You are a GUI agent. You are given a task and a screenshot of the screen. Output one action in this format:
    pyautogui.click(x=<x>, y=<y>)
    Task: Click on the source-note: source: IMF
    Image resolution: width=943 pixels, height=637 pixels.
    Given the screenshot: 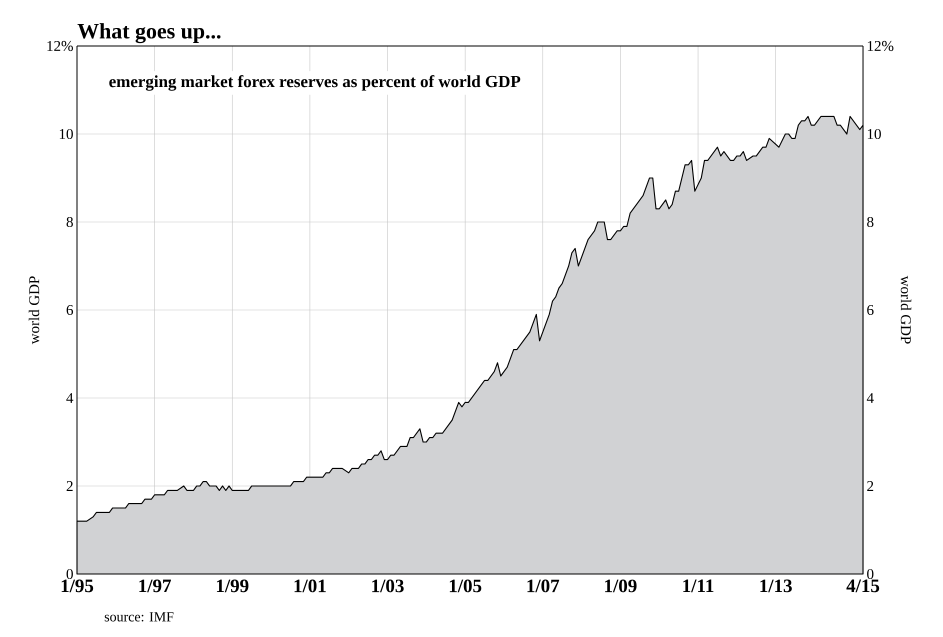 What is the action you would take?
    pyautogui.click(x=139, y=617)
    